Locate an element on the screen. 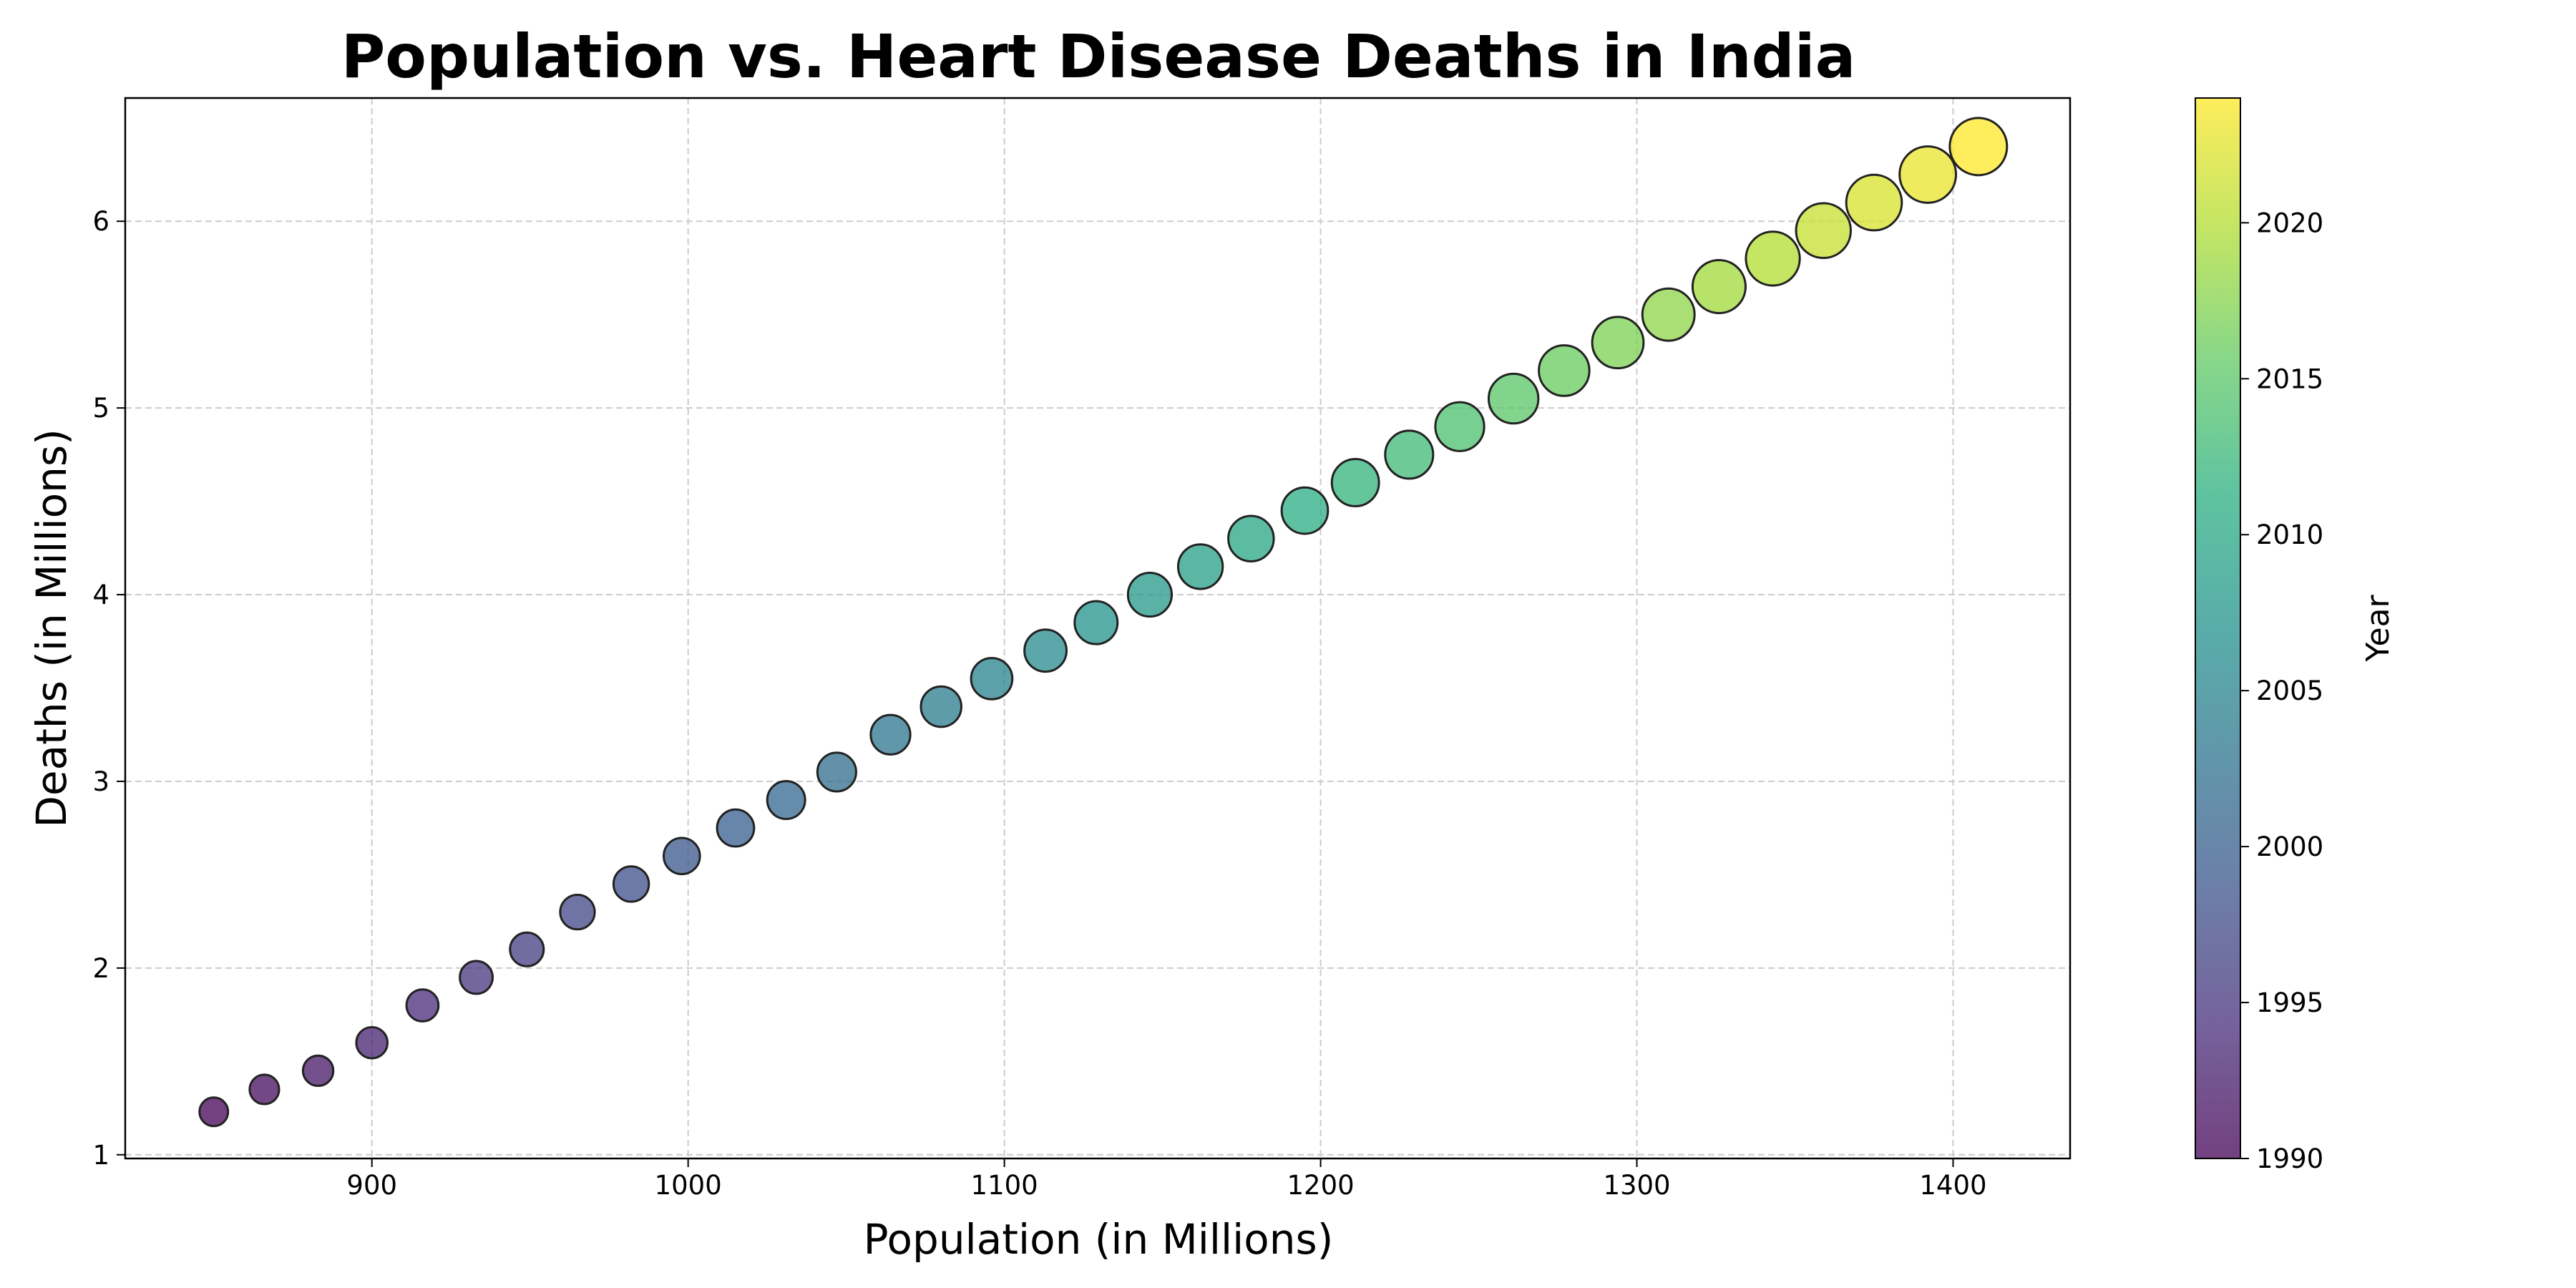  colorbar-tick-label: 1990 is located at coordinates (2289, 1158).